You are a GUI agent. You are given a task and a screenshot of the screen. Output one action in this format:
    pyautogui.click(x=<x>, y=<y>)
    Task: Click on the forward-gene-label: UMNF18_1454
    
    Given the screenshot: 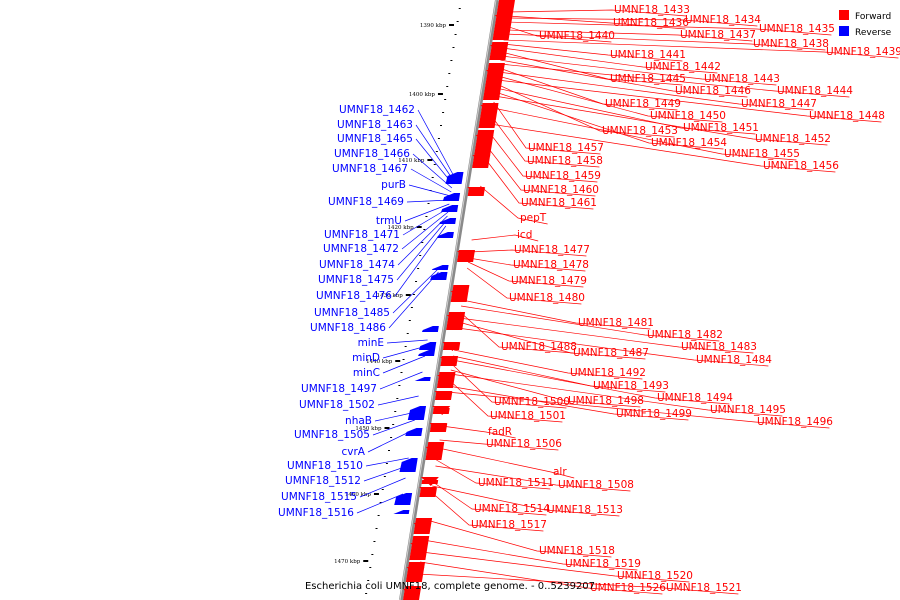 What is the action you would take?
    pyautogui.click(x=689, y=143)
    